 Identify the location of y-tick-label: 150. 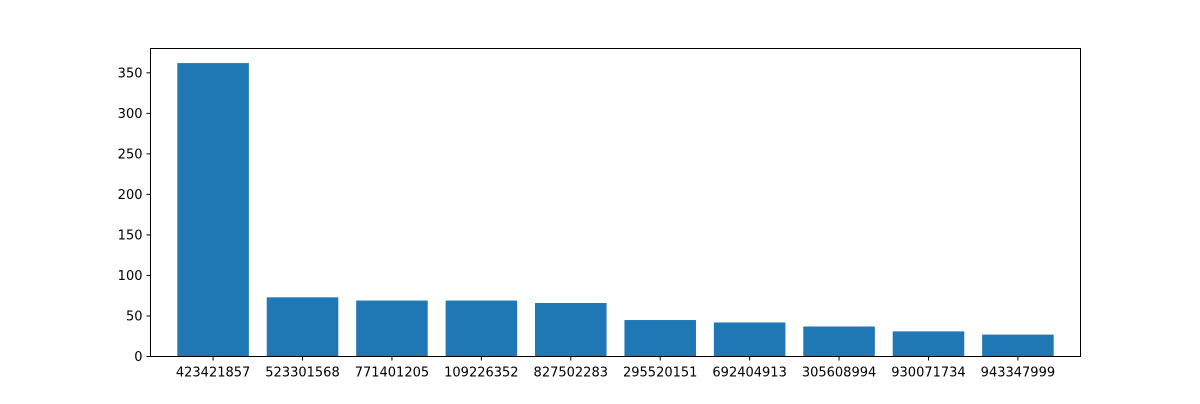
(130, 235).